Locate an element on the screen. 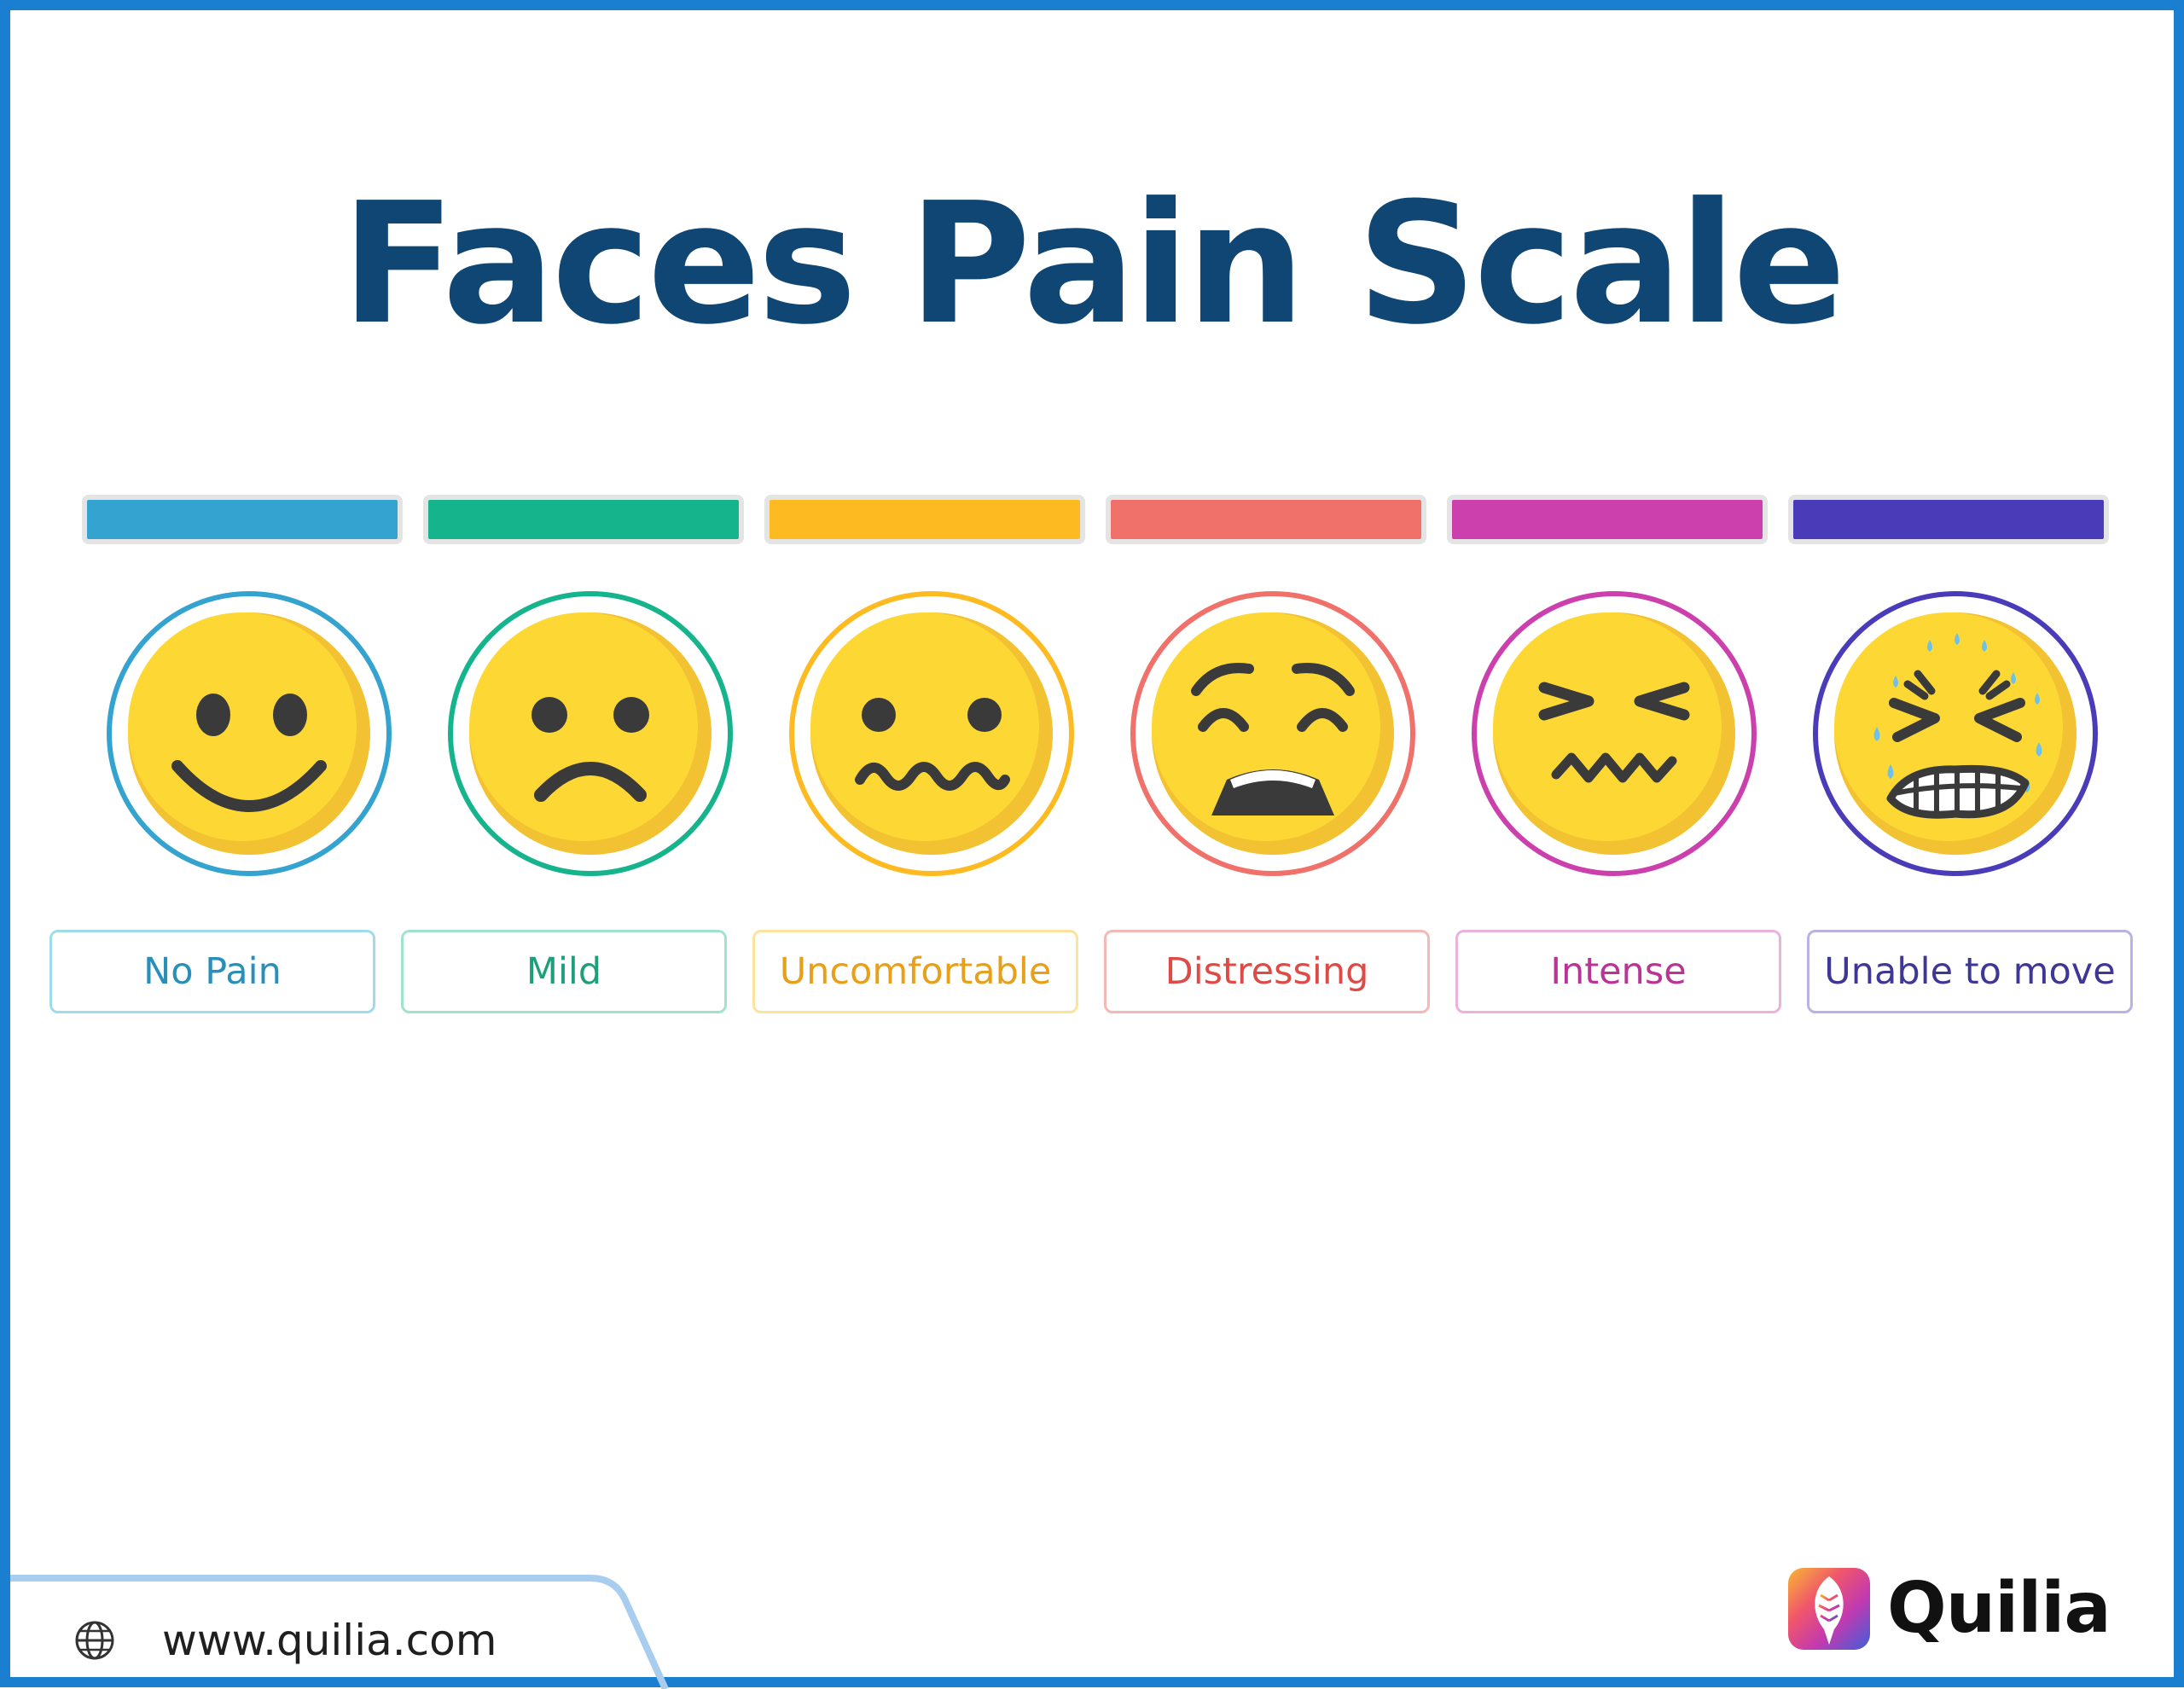 Image resolution: width=2184 pixels, height=1689 pixels. grimacing-sweat-face-icon is located at coordinates (1955, 733).